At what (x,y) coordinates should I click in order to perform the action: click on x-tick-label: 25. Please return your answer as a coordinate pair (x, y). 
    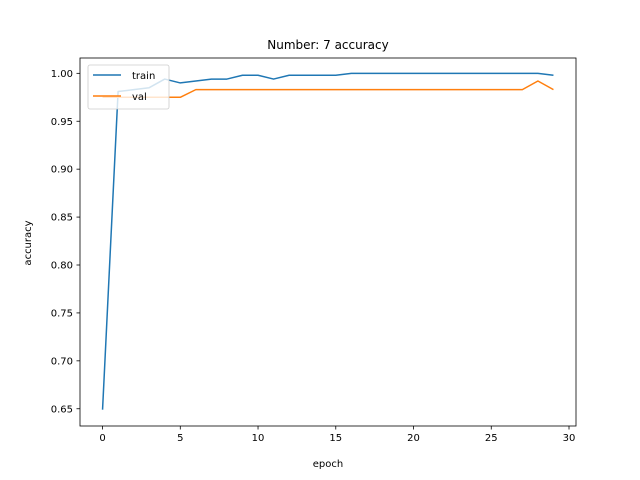
    Looking at the image, I should click on (491, 438).